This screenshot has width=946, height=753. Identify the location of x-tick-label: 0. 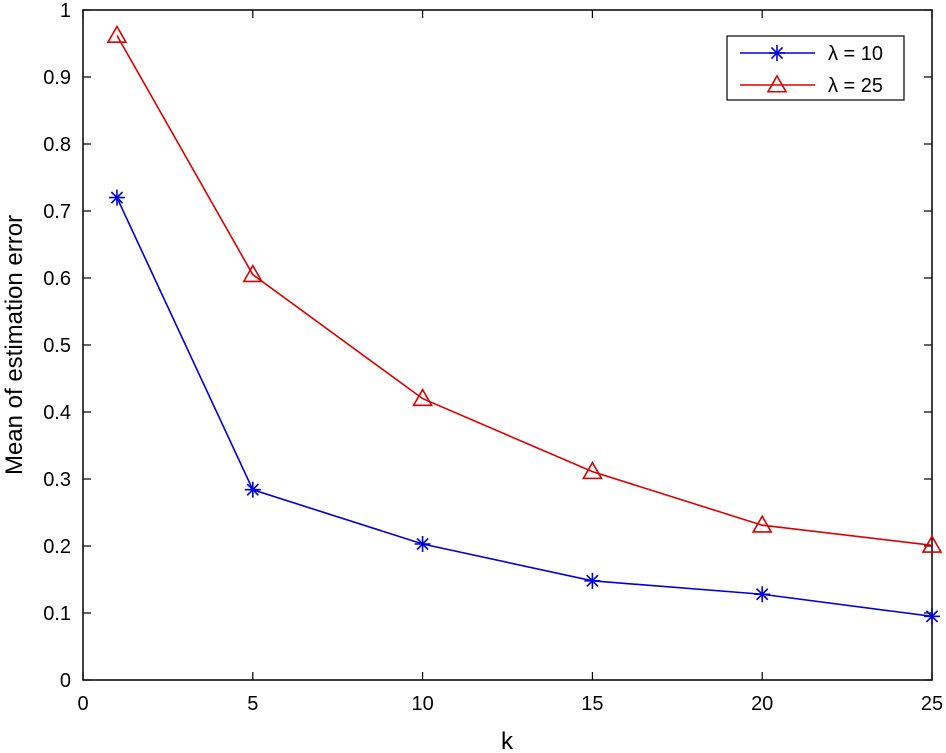
(82, 704).